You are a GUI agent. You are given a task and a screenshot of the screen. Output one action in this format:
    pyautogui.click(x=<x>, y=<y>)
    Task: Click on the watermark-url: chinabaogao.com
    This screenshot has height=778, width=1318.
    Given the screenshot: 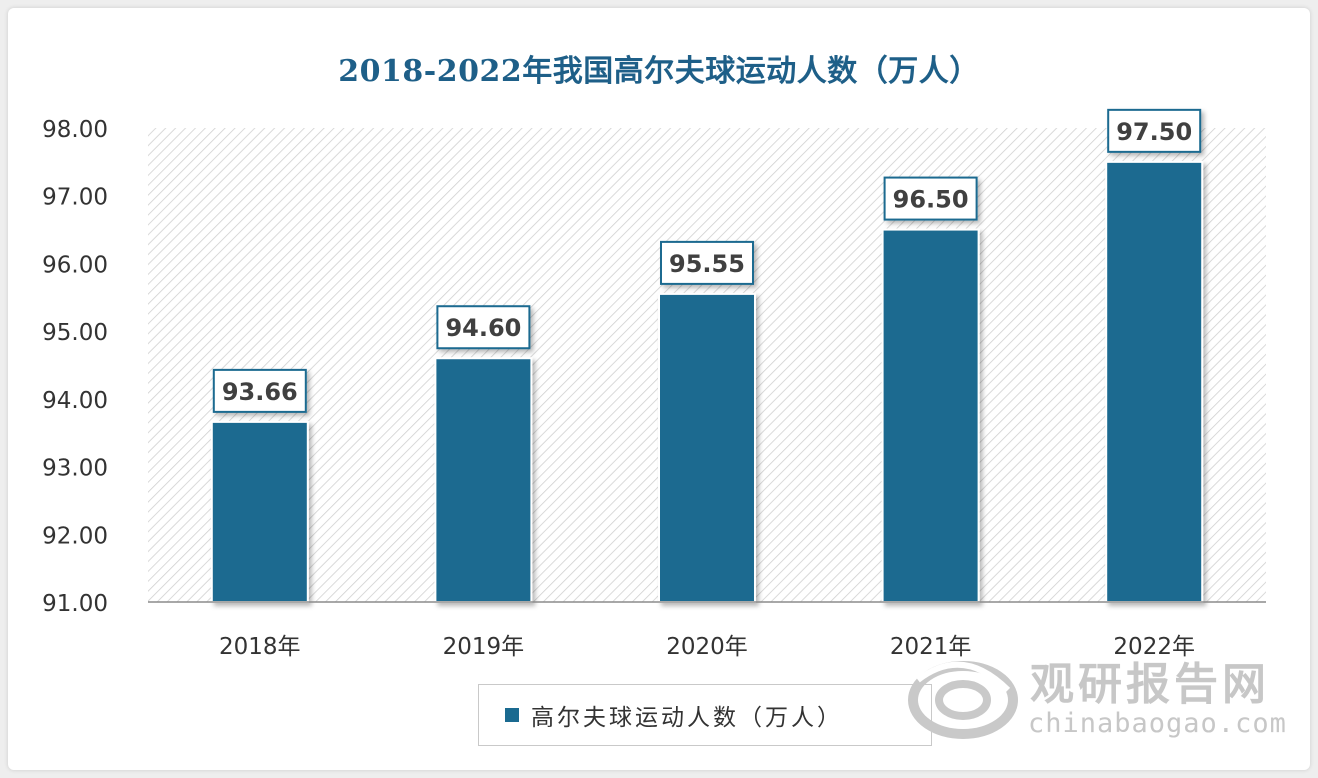 What is the action you would take?
    pyautogui.click(x=1157, y=723)
    